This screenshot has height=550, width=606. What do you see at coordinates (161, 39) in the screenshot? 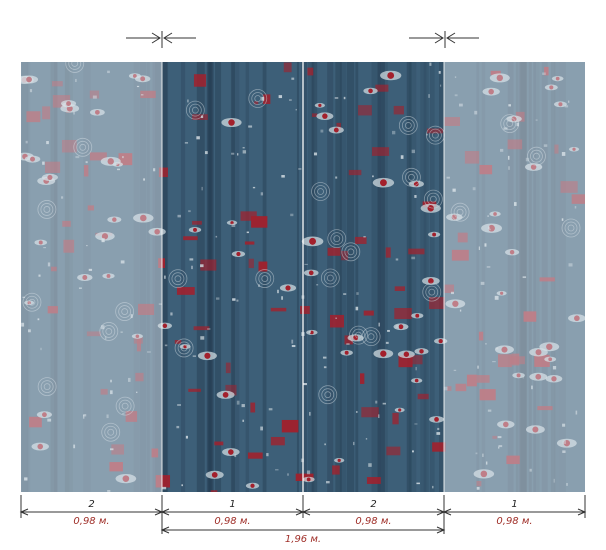
I see `edge-marker-left` at bounding box center [161, 39].